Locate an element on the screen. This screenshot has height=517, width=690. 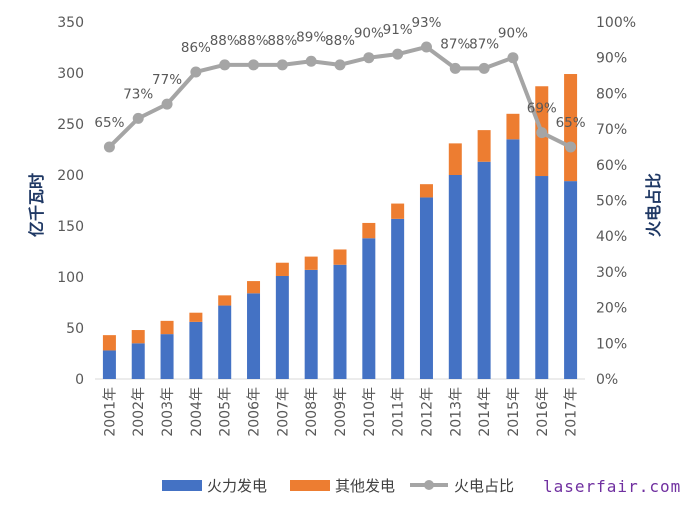
watermark-text: laserfair.com is located at coordinates (612, 486).